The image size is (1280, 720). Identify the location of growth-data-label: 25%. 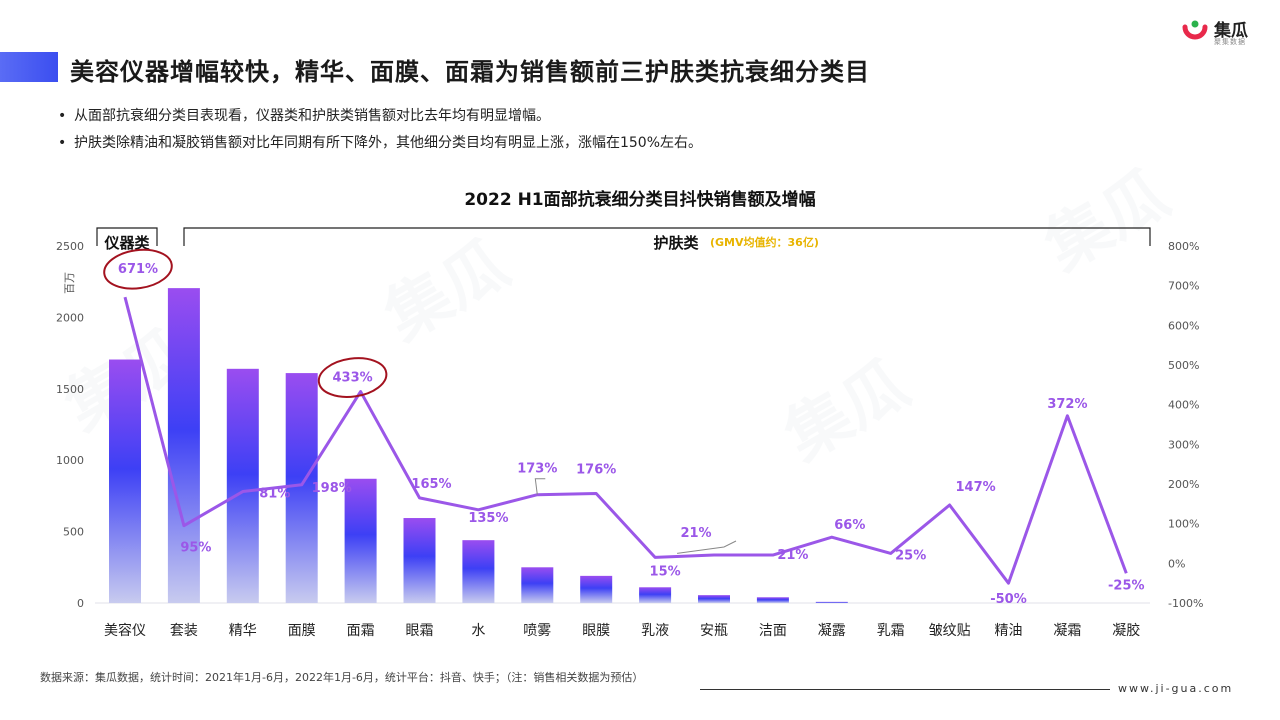
(910, 555).